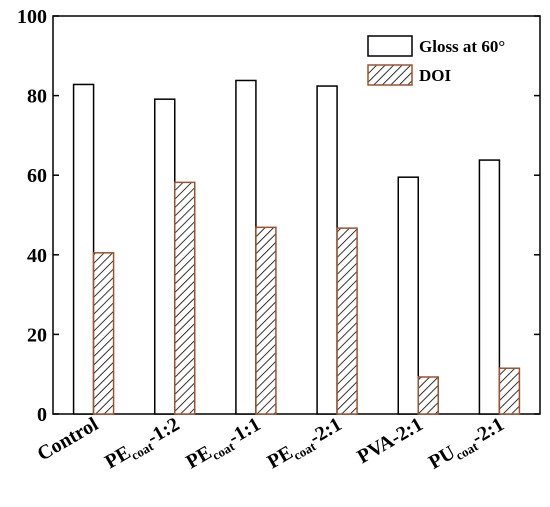 Image resolution: width=550 pixels, height=507 pixels. I want to click on x-category-label: PVA-2:1, so click(390, 440).